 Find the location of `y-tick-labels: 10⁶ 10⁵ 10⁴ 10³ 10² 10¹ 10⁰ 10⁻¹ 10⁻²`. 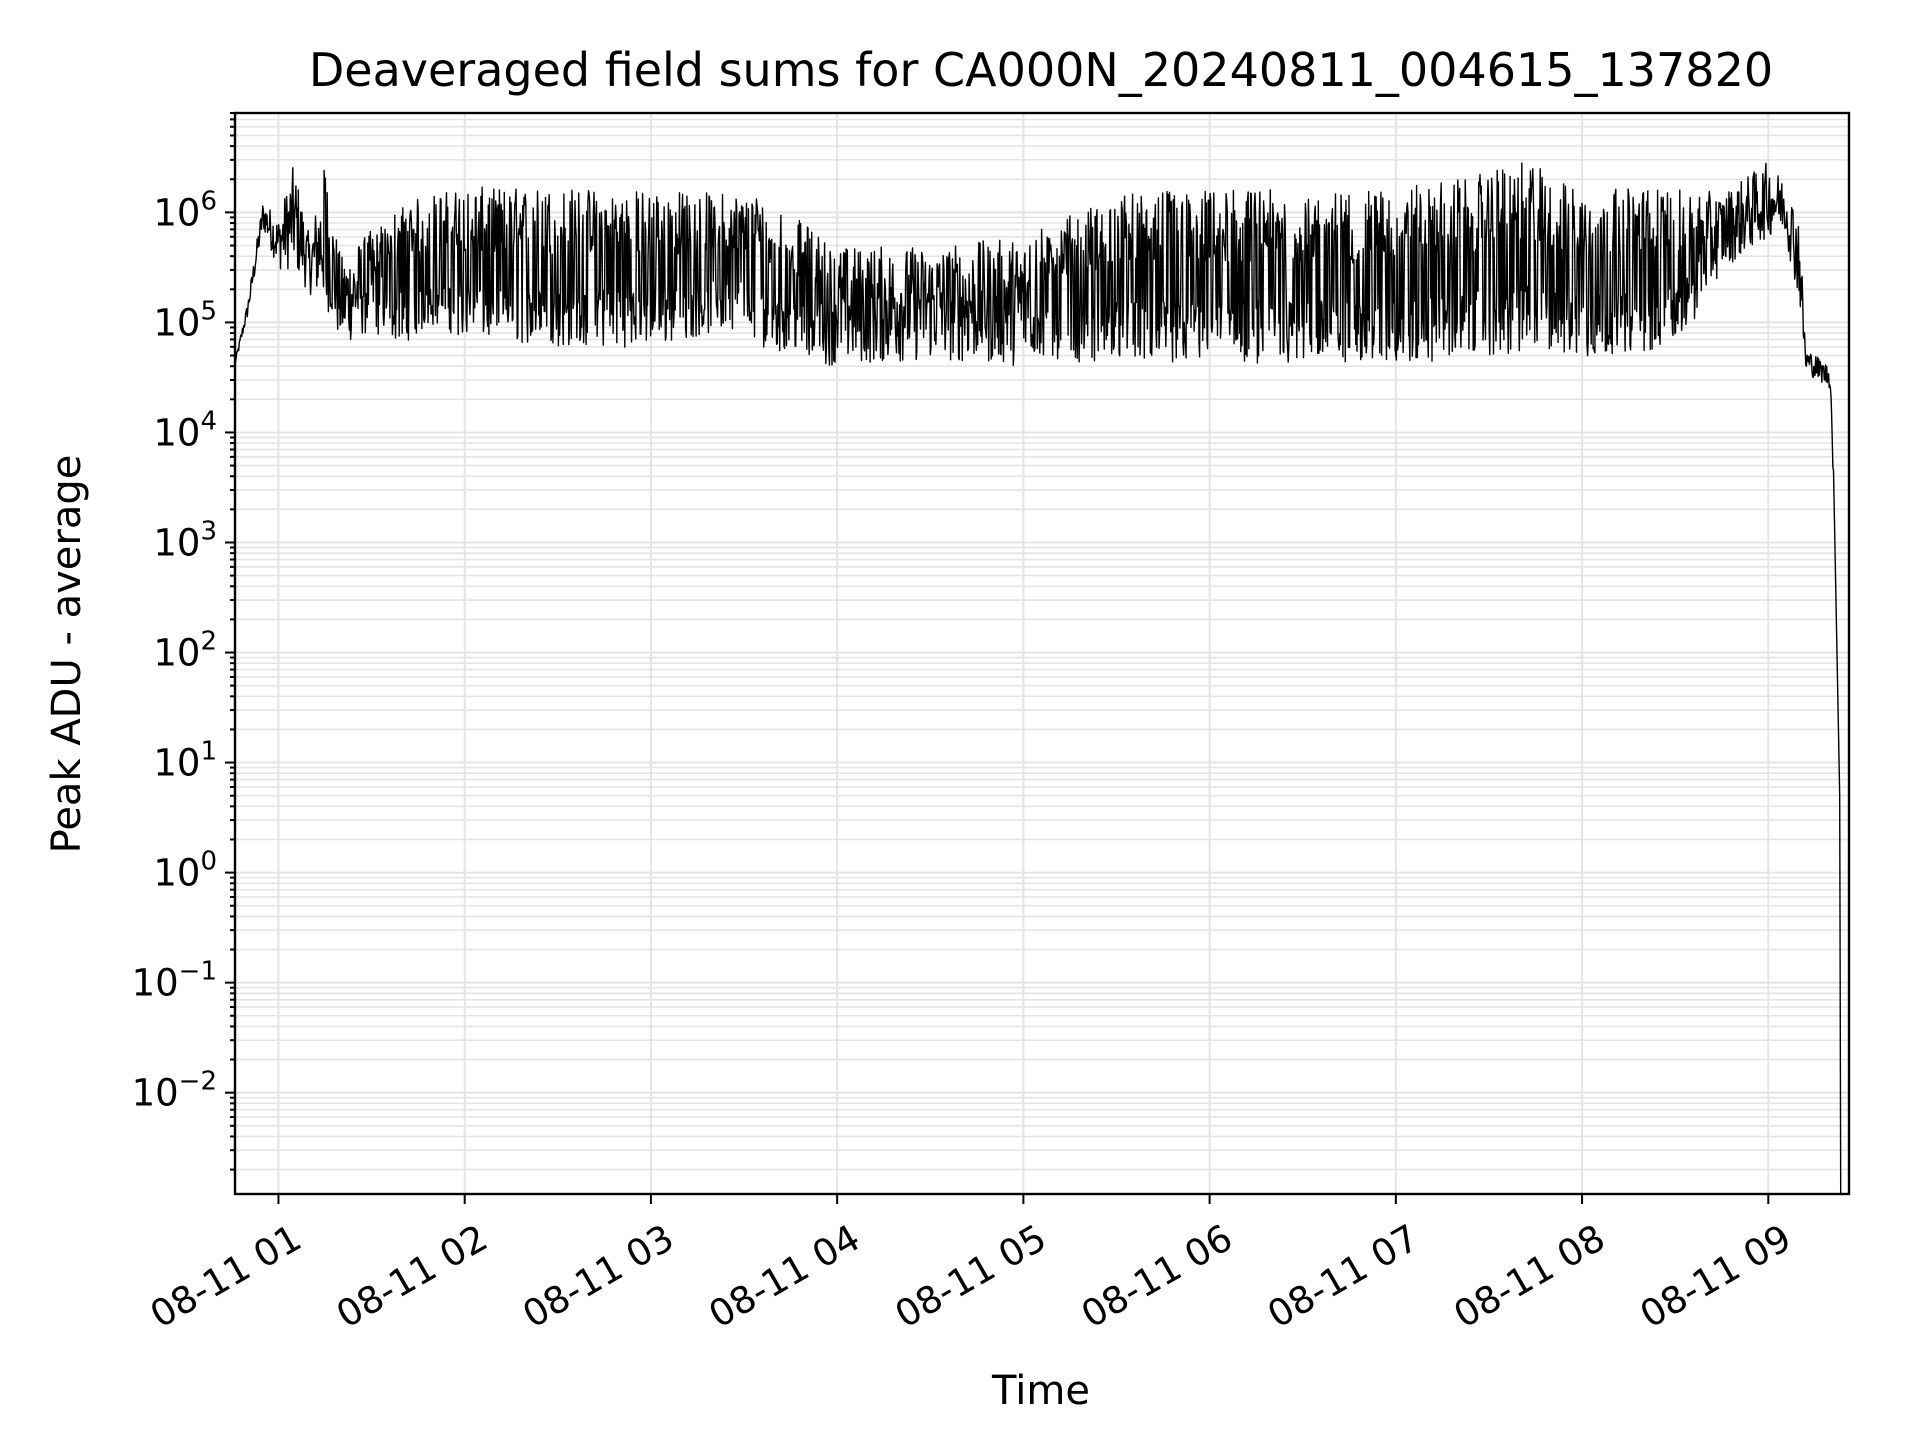

y-tick-labels: 10⁶ 10⁵ 10⁴ 10³ 10² 10¹ 10⁰ 10⁻¹ 10⁻² is located at coordinates (174, 650).